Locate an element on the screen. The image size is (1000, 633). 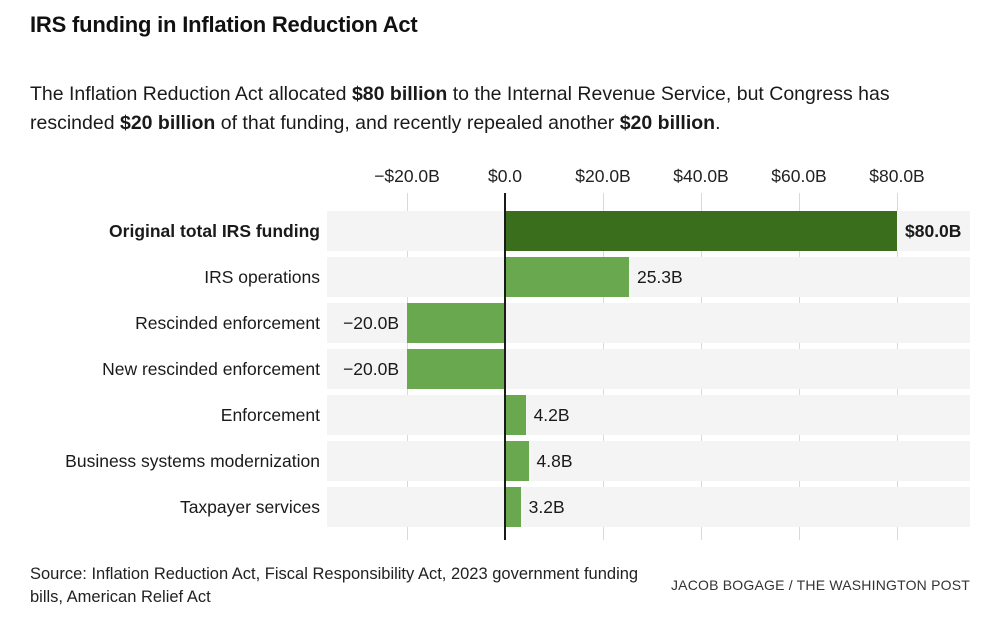
chart-title: IRS funding in Inflation Reduction Act is located at coordinates (224, 24).